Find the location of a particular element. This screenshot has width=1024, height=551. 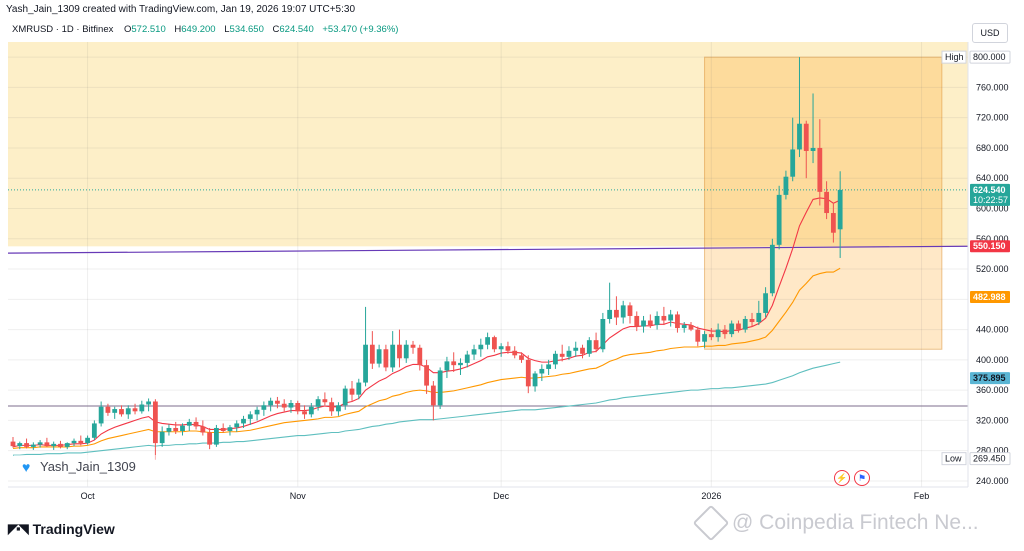

lightning-icon: ⚡ is located at coordinates (842, 478).